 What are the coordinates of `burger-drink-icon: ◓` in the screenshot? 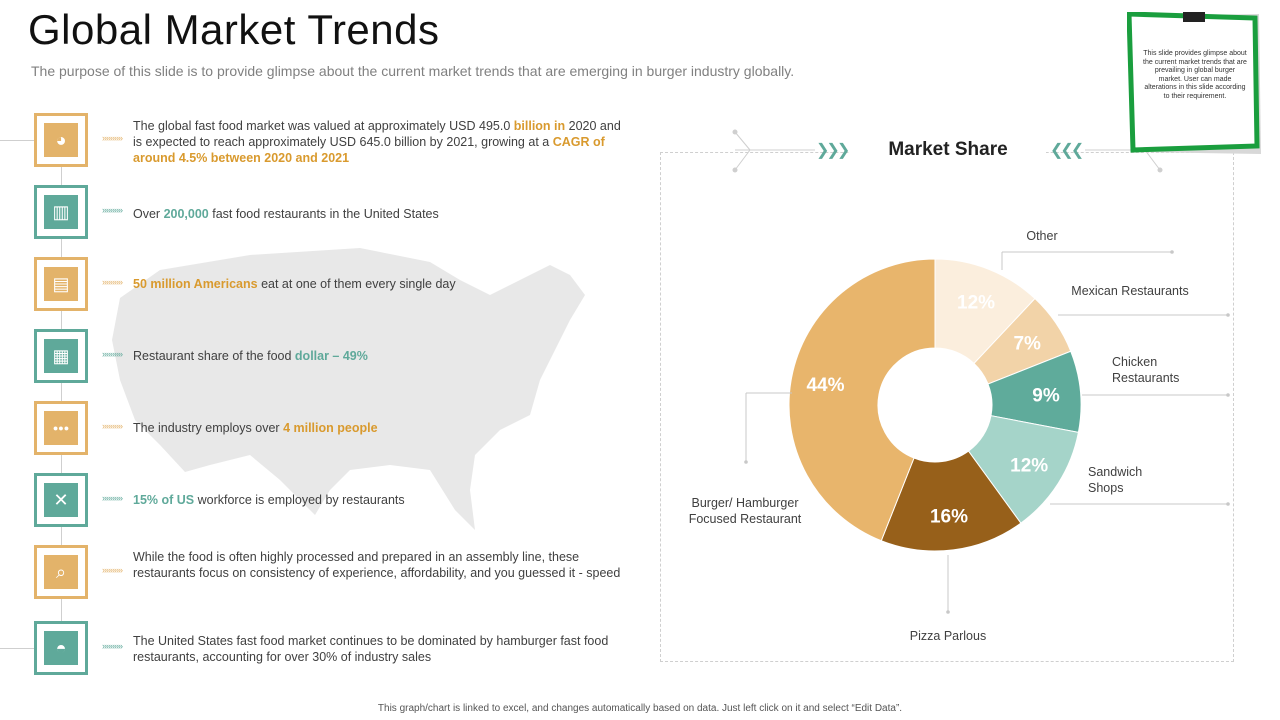 It's located at (61, 648).